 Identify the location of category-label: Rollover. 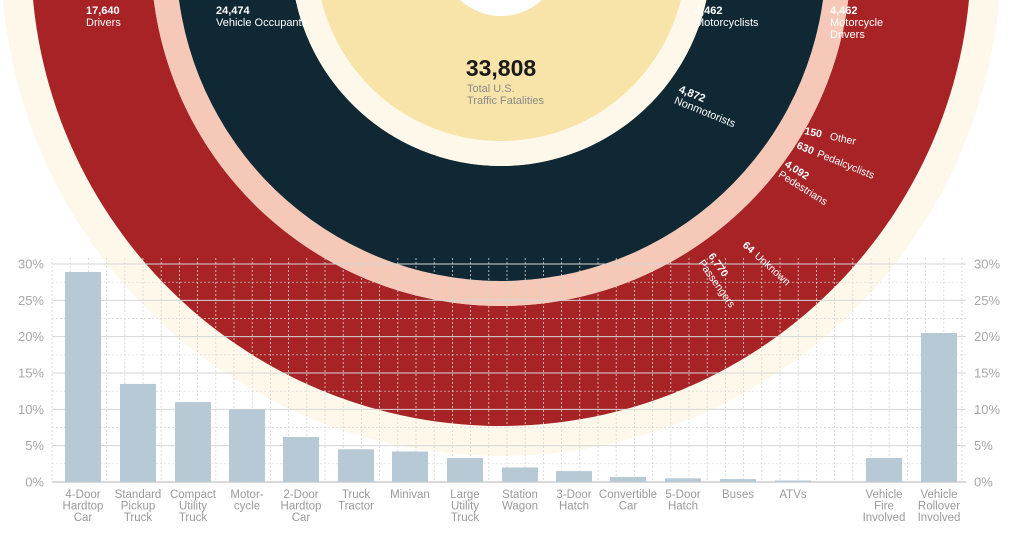
(939, 507).